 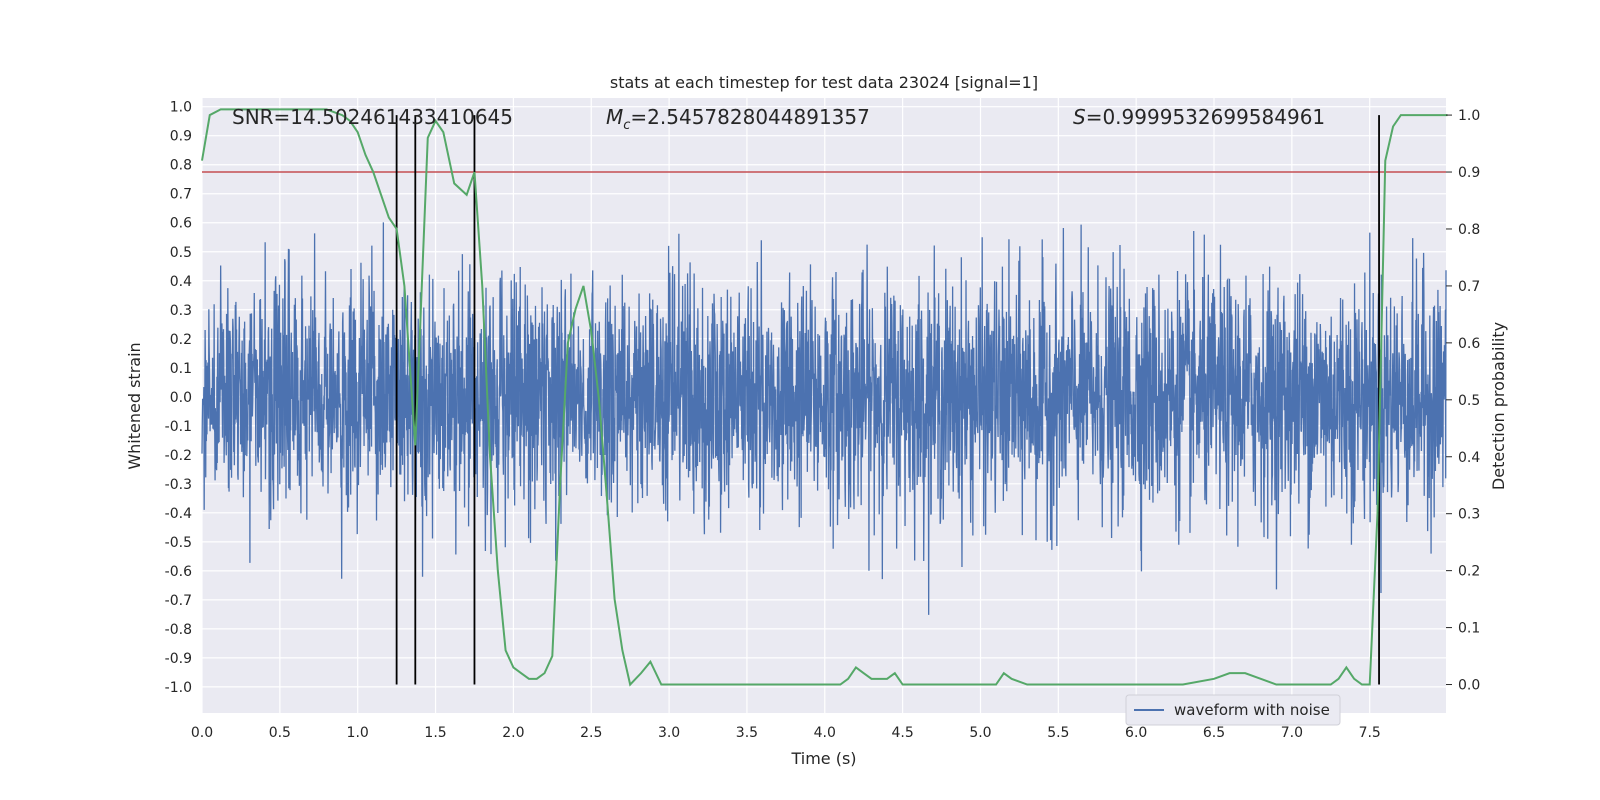 What do you see at coordinates (1469, 344) in the screenshot?
I see `right-tick-label: 0.6` at bounding box center [1469, 344].